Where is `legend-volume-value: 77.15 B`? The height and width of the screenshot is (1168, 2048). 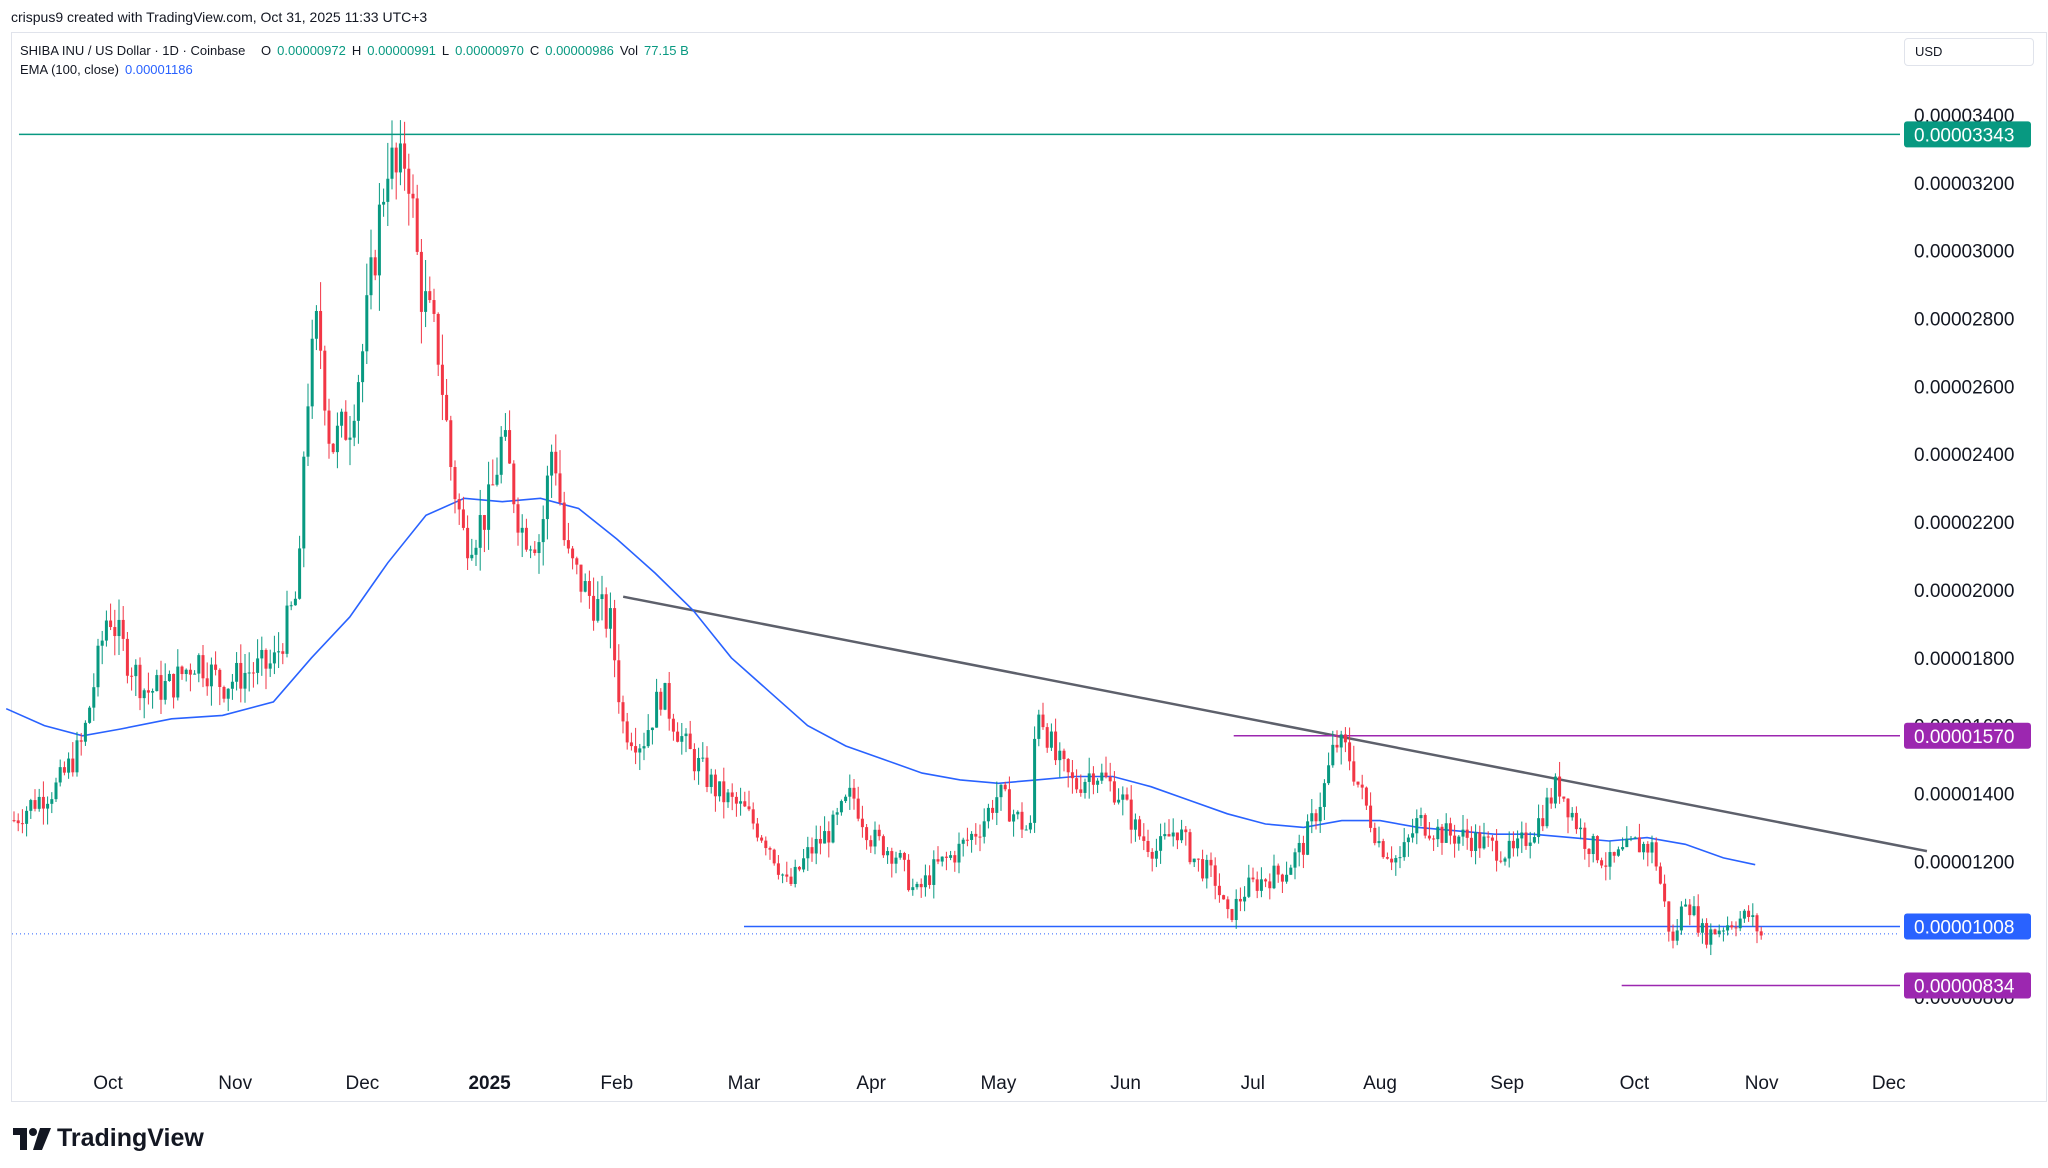
legend-volume-value: 77.15 B is located at coordinates (666, 50).